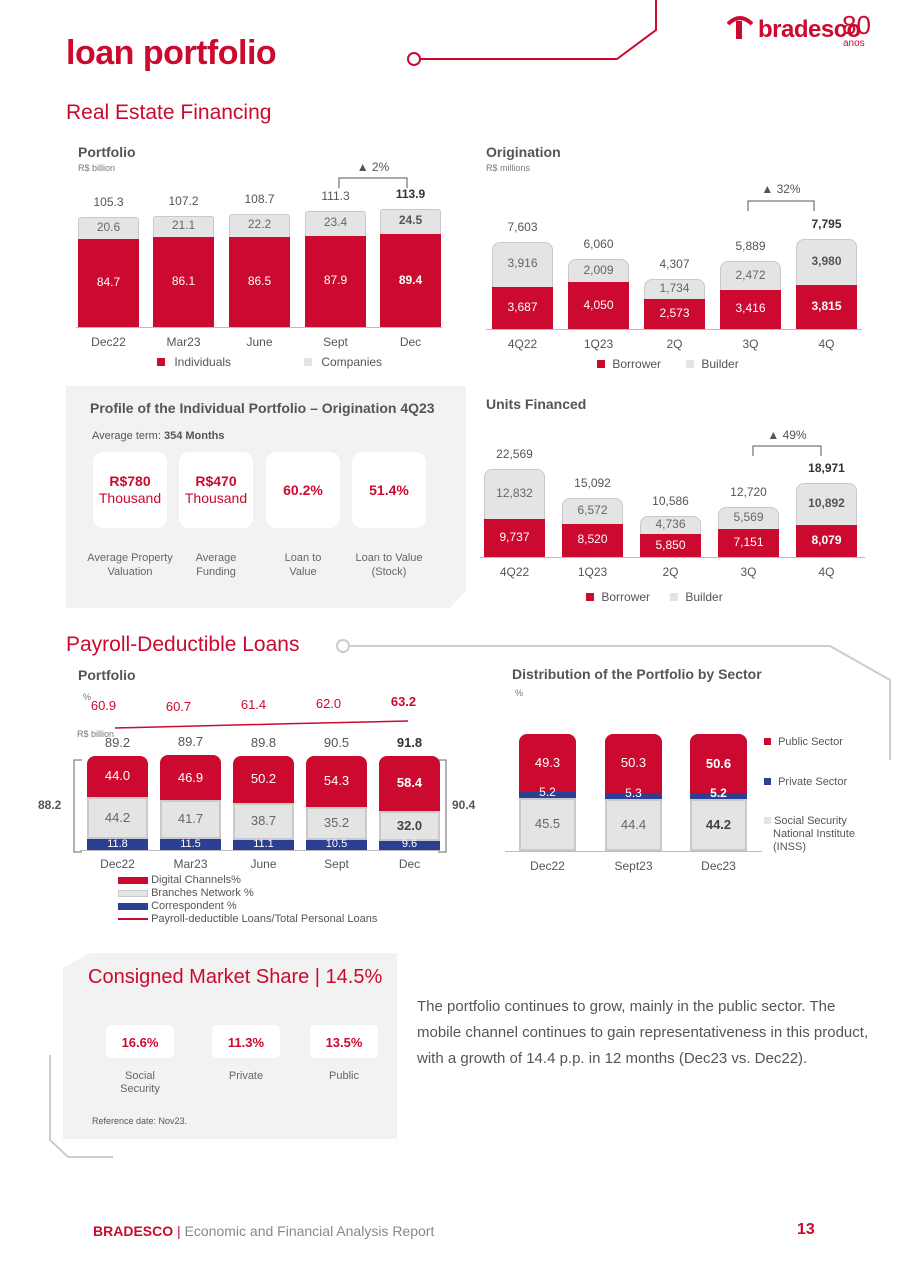 This screenshot has height=1273, width=897. Describe the element at coordinates (303, 558) in the screenshot. I see `card-caption: Loan to` at that location.